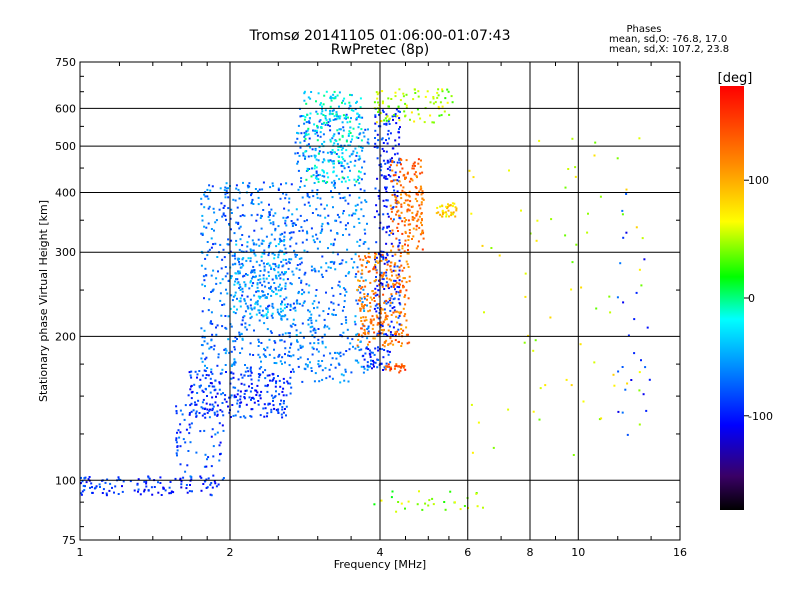  What do you see at coordinates (669, 49) in the screenshot?
I see `phase-stats-x: mean, sd,X: 107.2, 23.8` at bounding box center [669, 49].